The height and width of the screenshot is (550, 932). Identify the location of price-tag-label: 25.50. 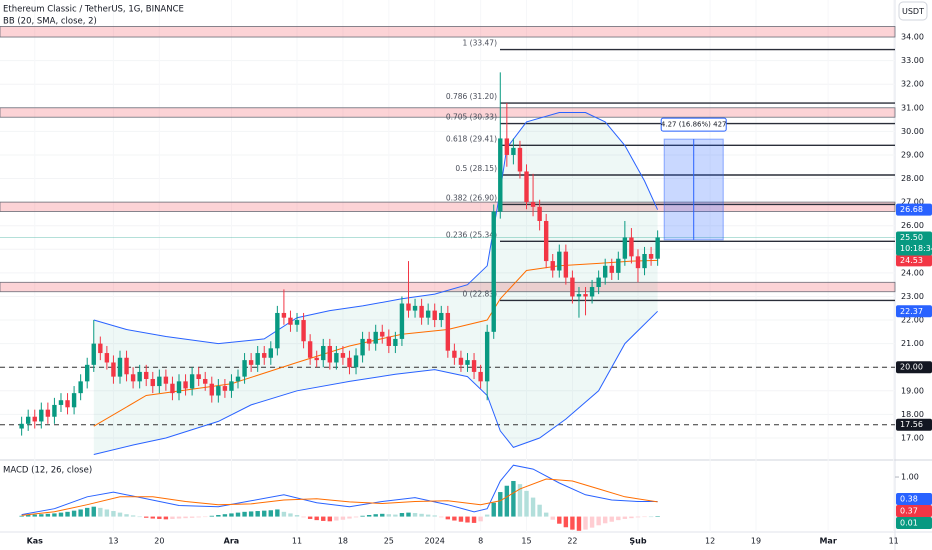
(911, 237).